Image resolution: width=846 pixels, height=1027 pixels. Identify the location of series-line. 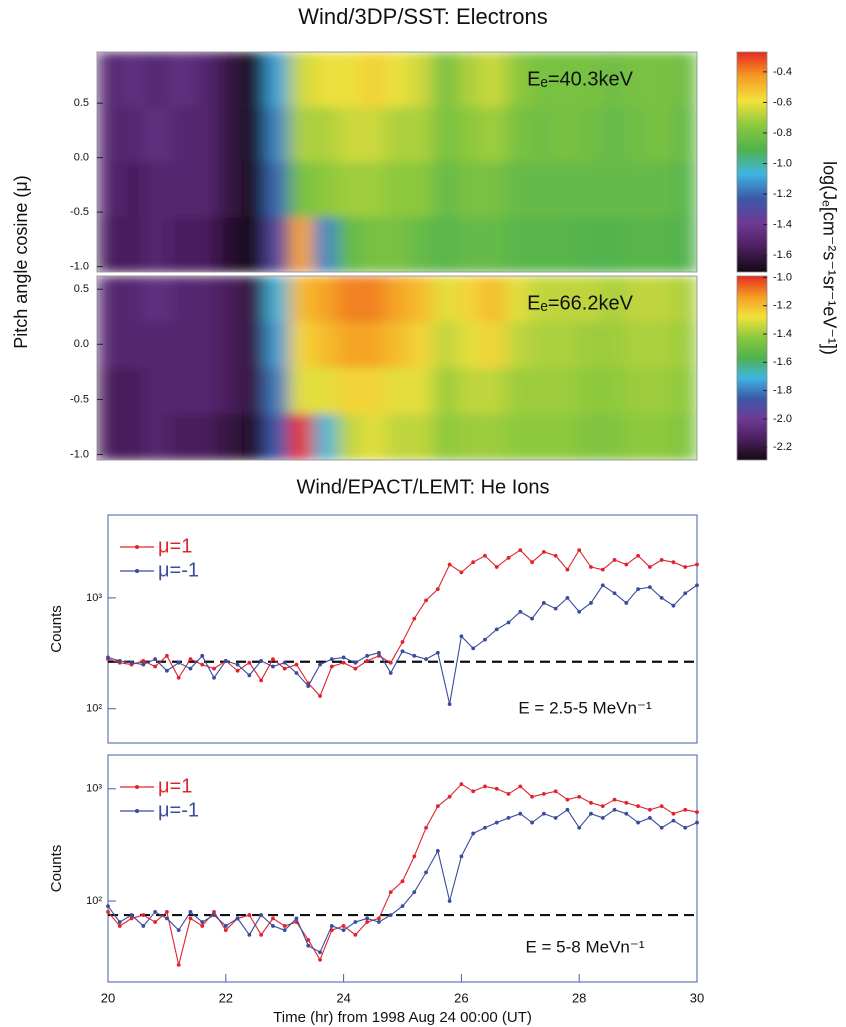
(402, 644).